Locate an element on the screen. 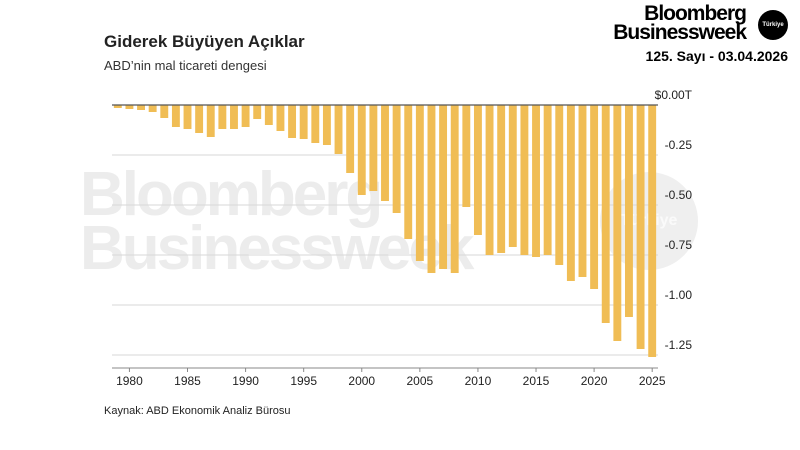 The height and width of the screenshot is (450, 800). x-tick-label: 2020 is located at coordinates (594, 381).